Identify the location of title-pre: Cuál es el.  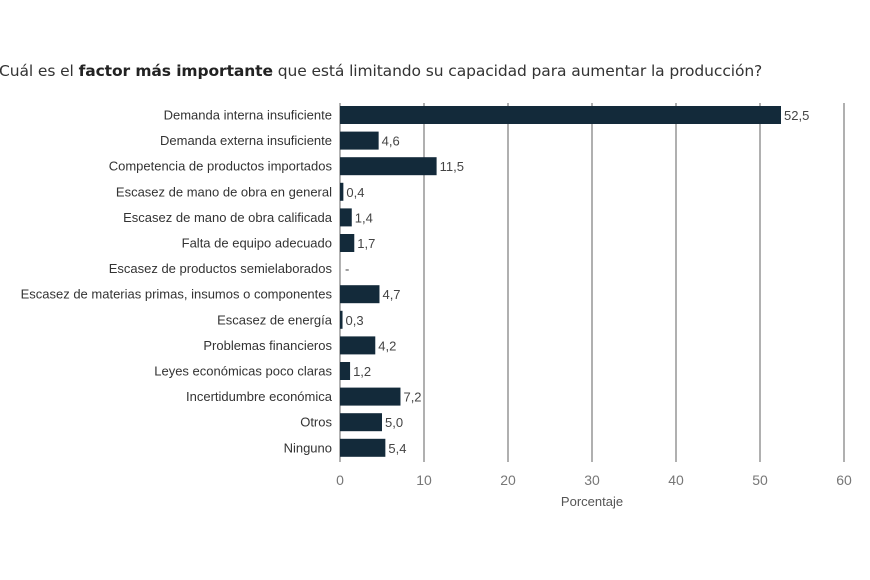
(39, 71).